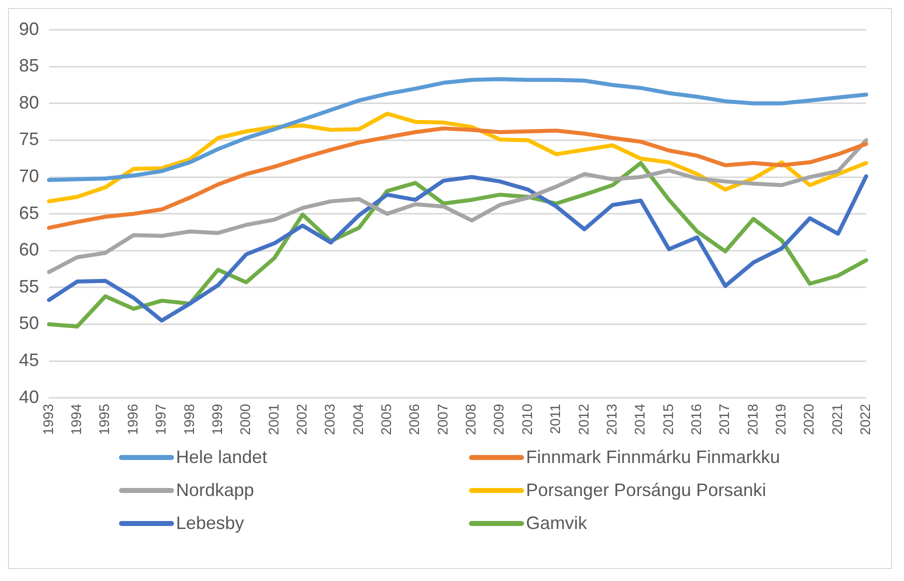  I want to click on y-tick-label: 65, so click(29, 212).